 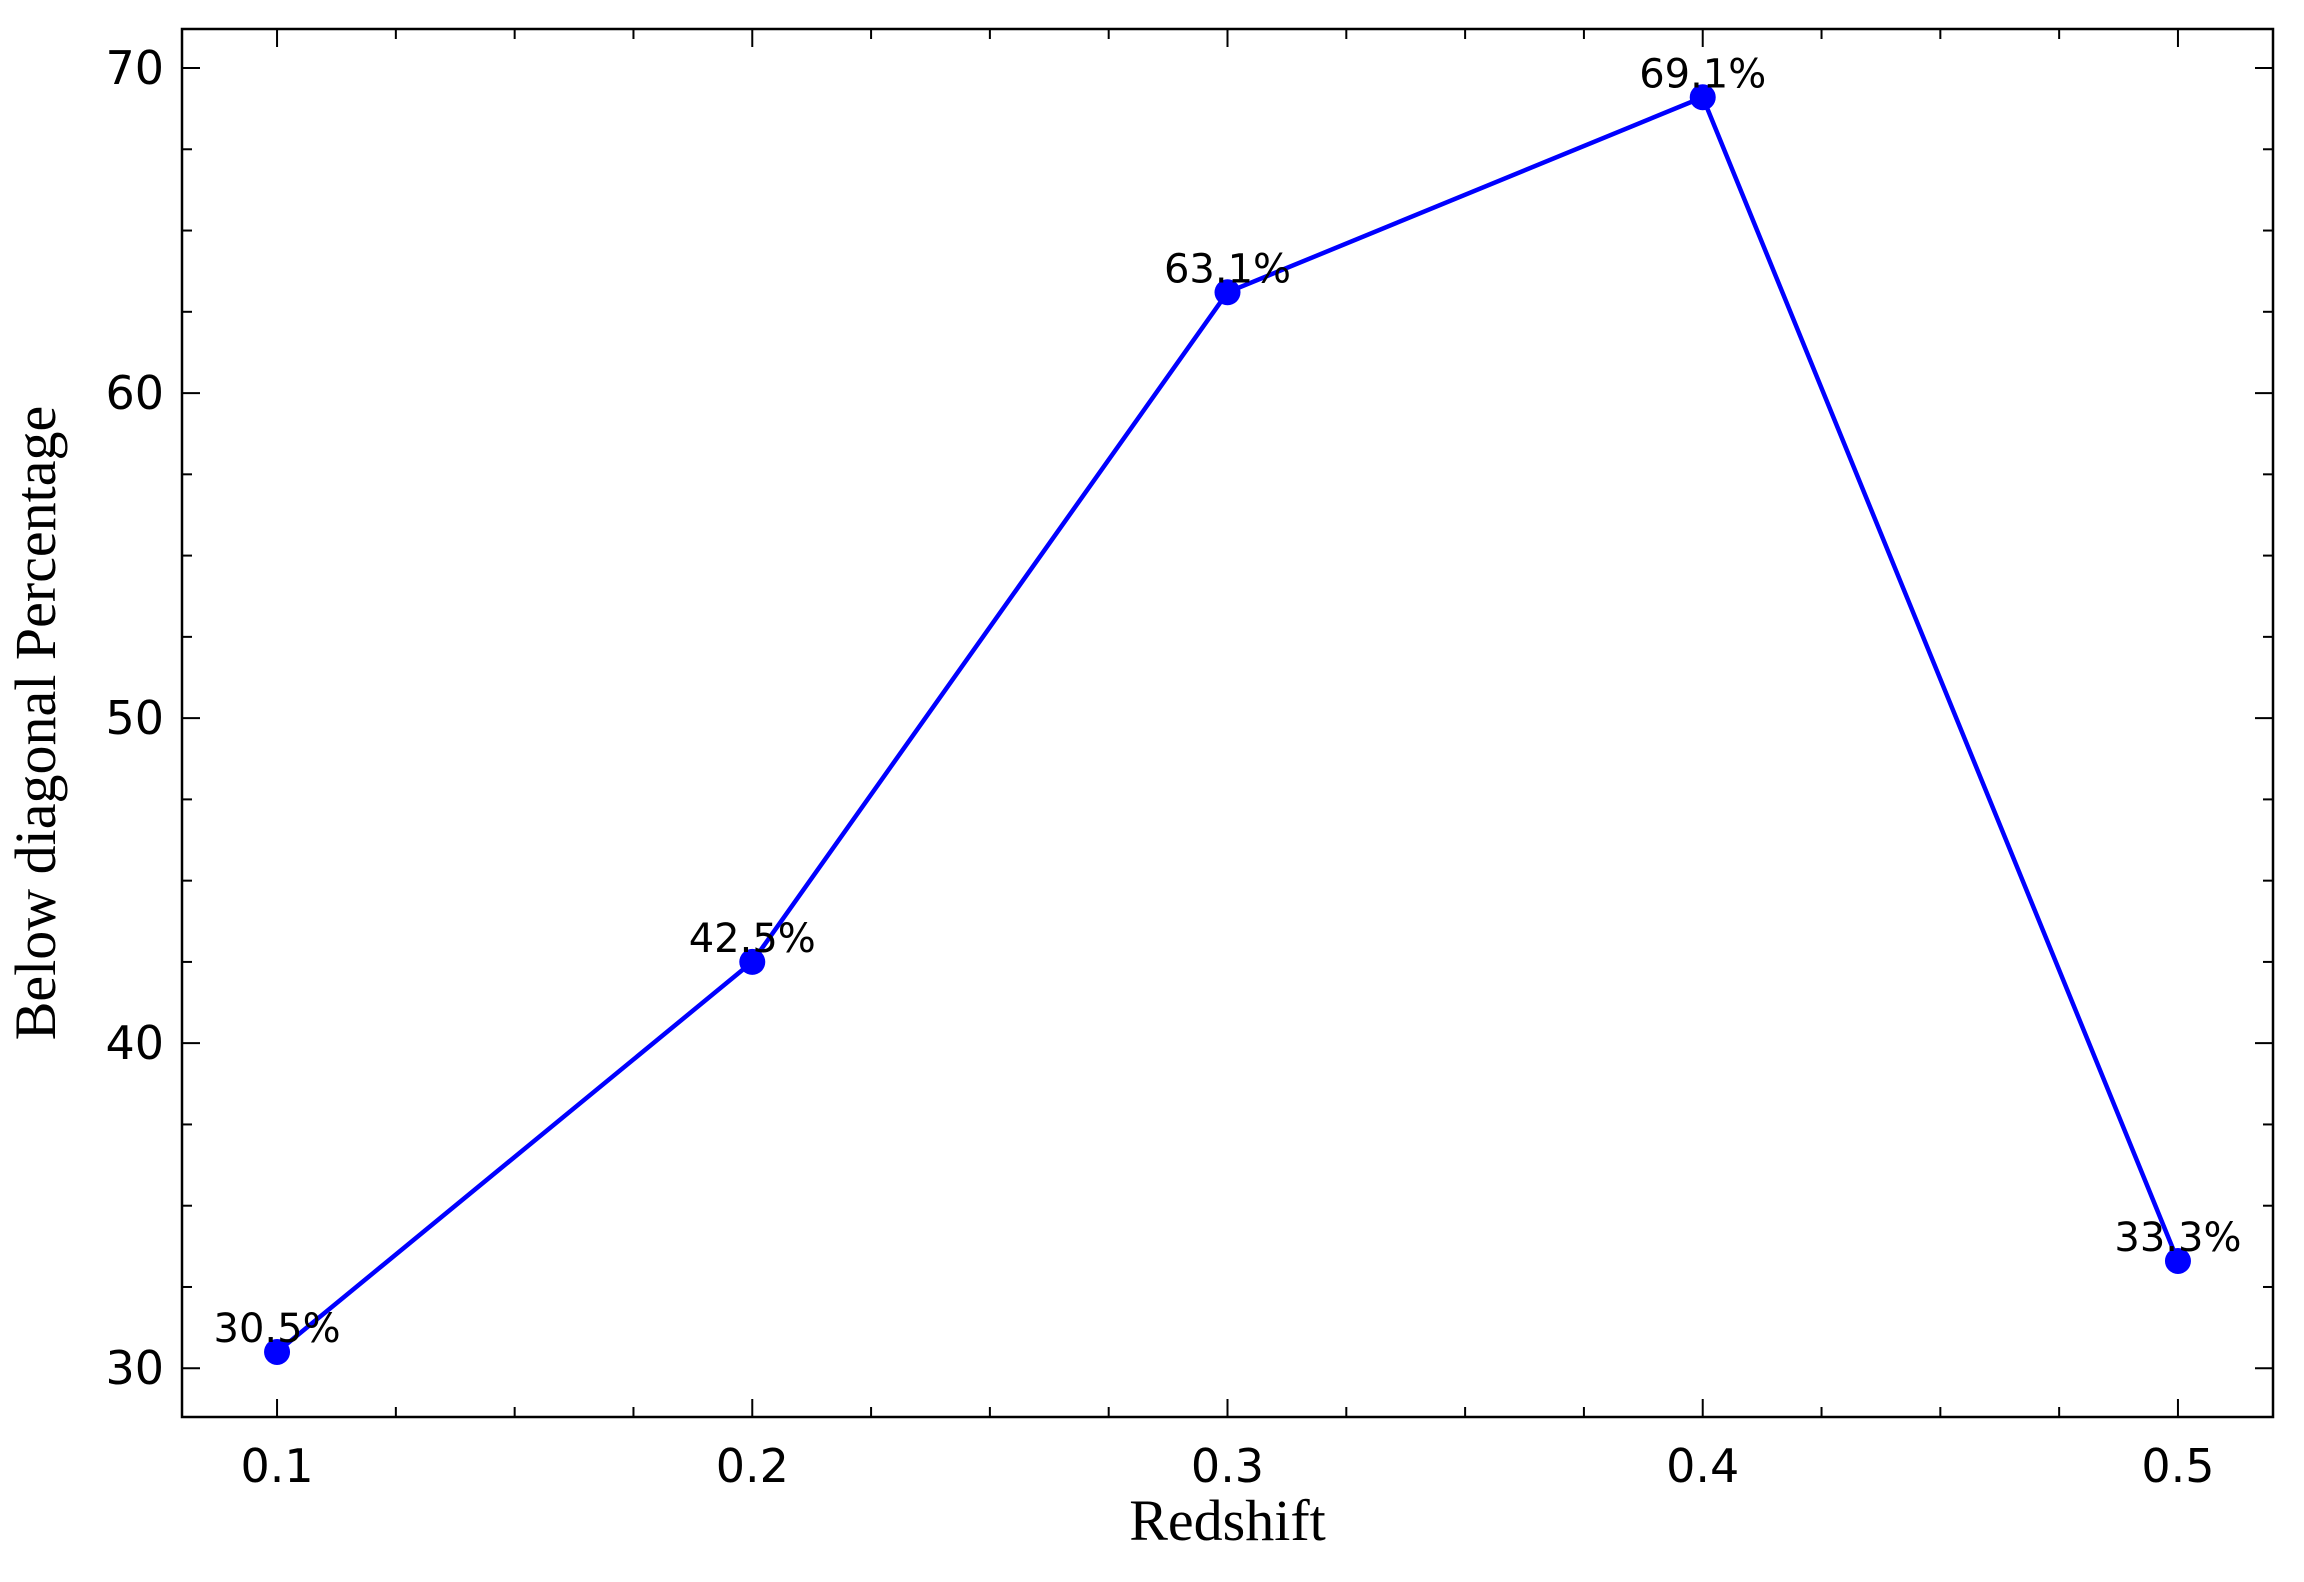 I want to click on x-tick-label: 0.1, so click(x=276, y=1466).